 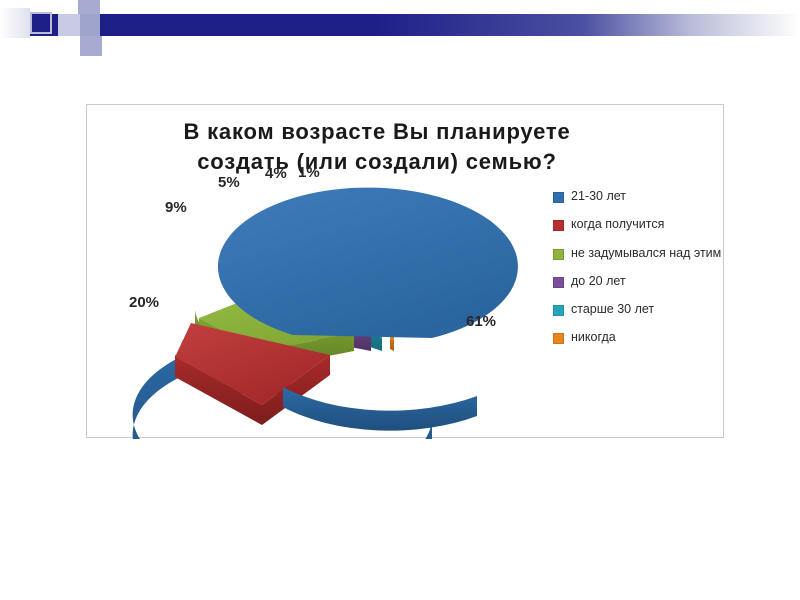 What do you see at coordinates (110, 7) in the screenshot?
I see `banner-square-i` at bounding box center [110, 7].